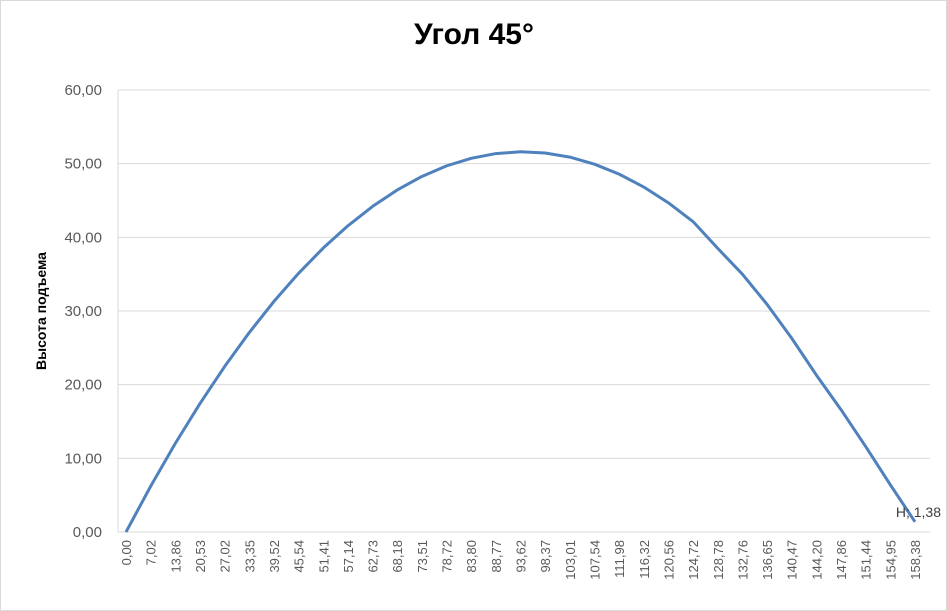 This screenshot has width=947, height=611. I want to click on x-tick-label: 73,51, so click(422, 556).